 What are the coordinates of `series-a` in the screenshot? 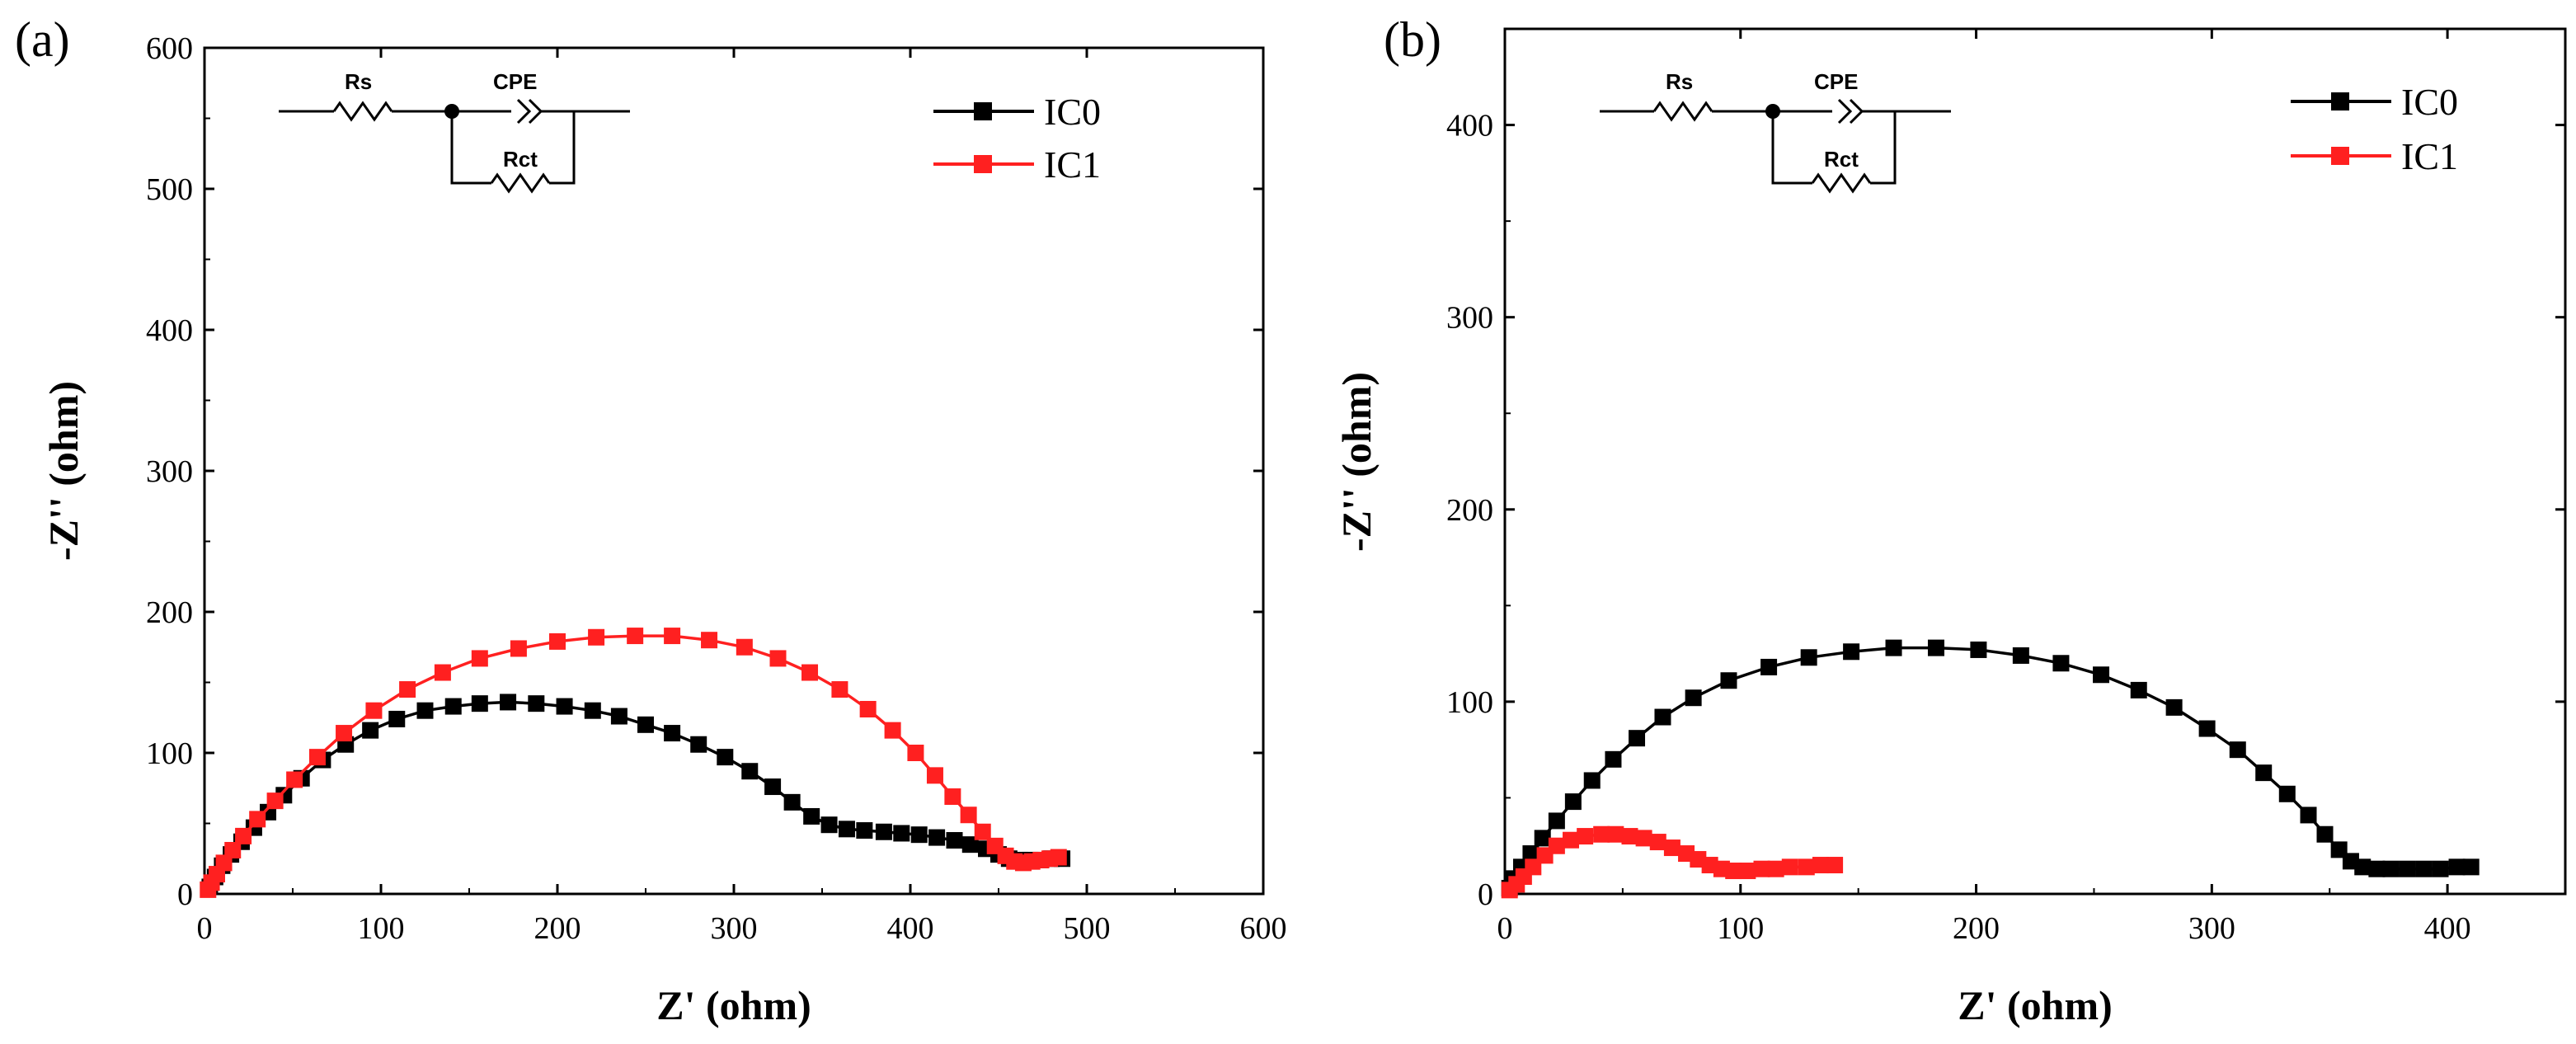 It's located at (635, 763).